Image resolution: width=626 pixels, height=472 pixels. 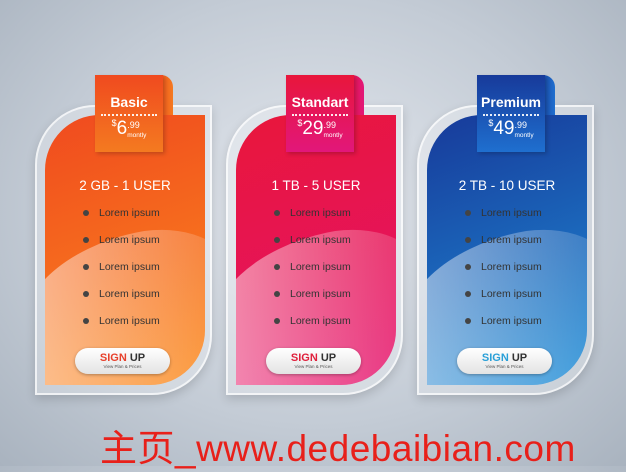 What do you see at coordinates (129, 128) in the screenshot?
I see `plan-price: $6.99 montly` at bounding box center [129, 128].